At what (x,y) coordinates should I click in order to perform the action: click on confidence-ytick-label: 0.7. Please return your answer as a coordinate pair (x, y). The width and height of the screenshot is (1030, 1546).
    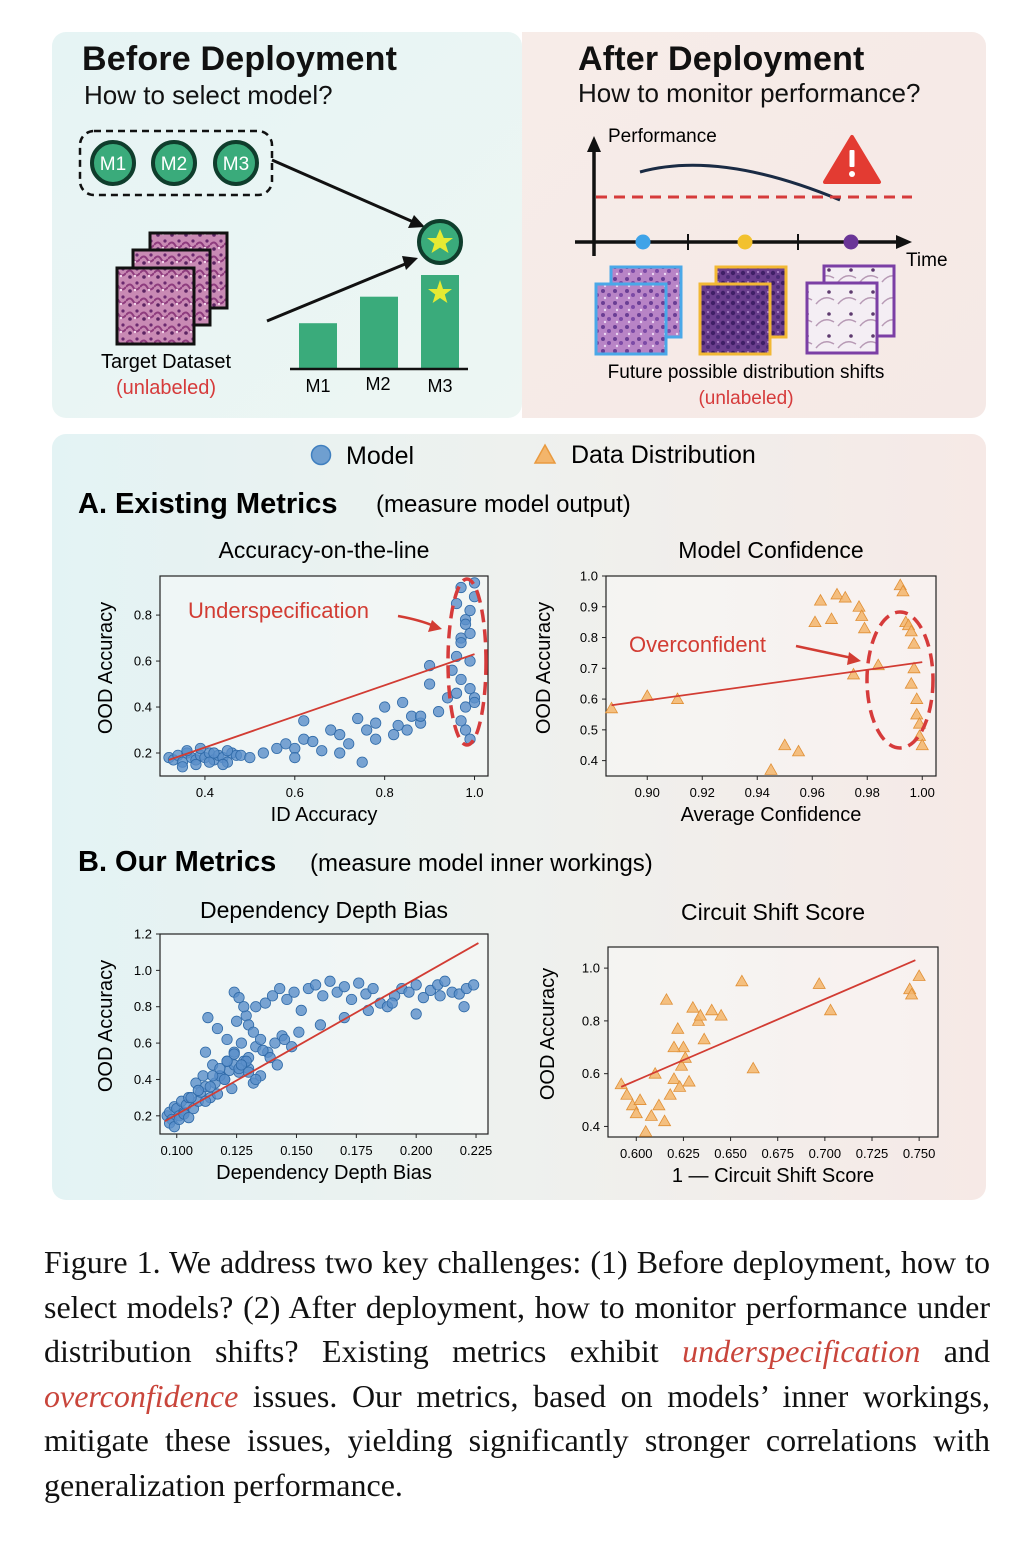
    Looking at the image, I should click on (589, 668).